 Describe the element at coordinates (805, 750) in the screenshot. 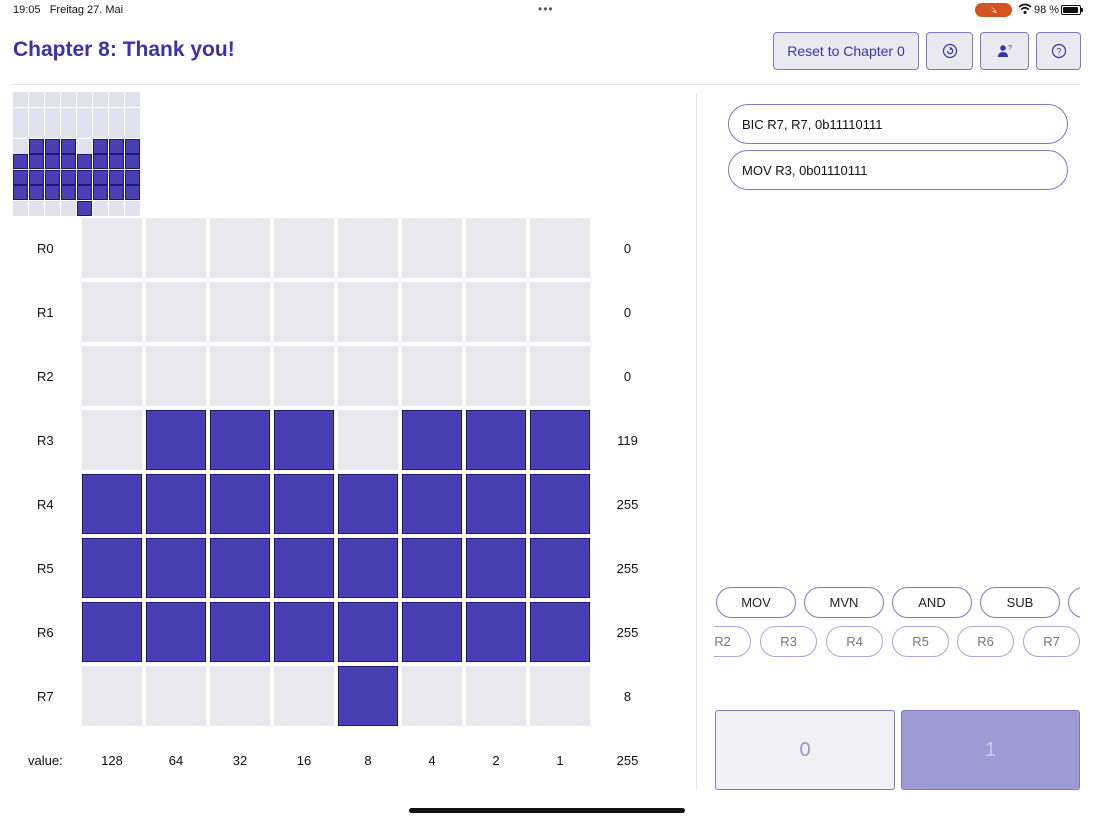

I see `bit-zero-button: 0` at that location.